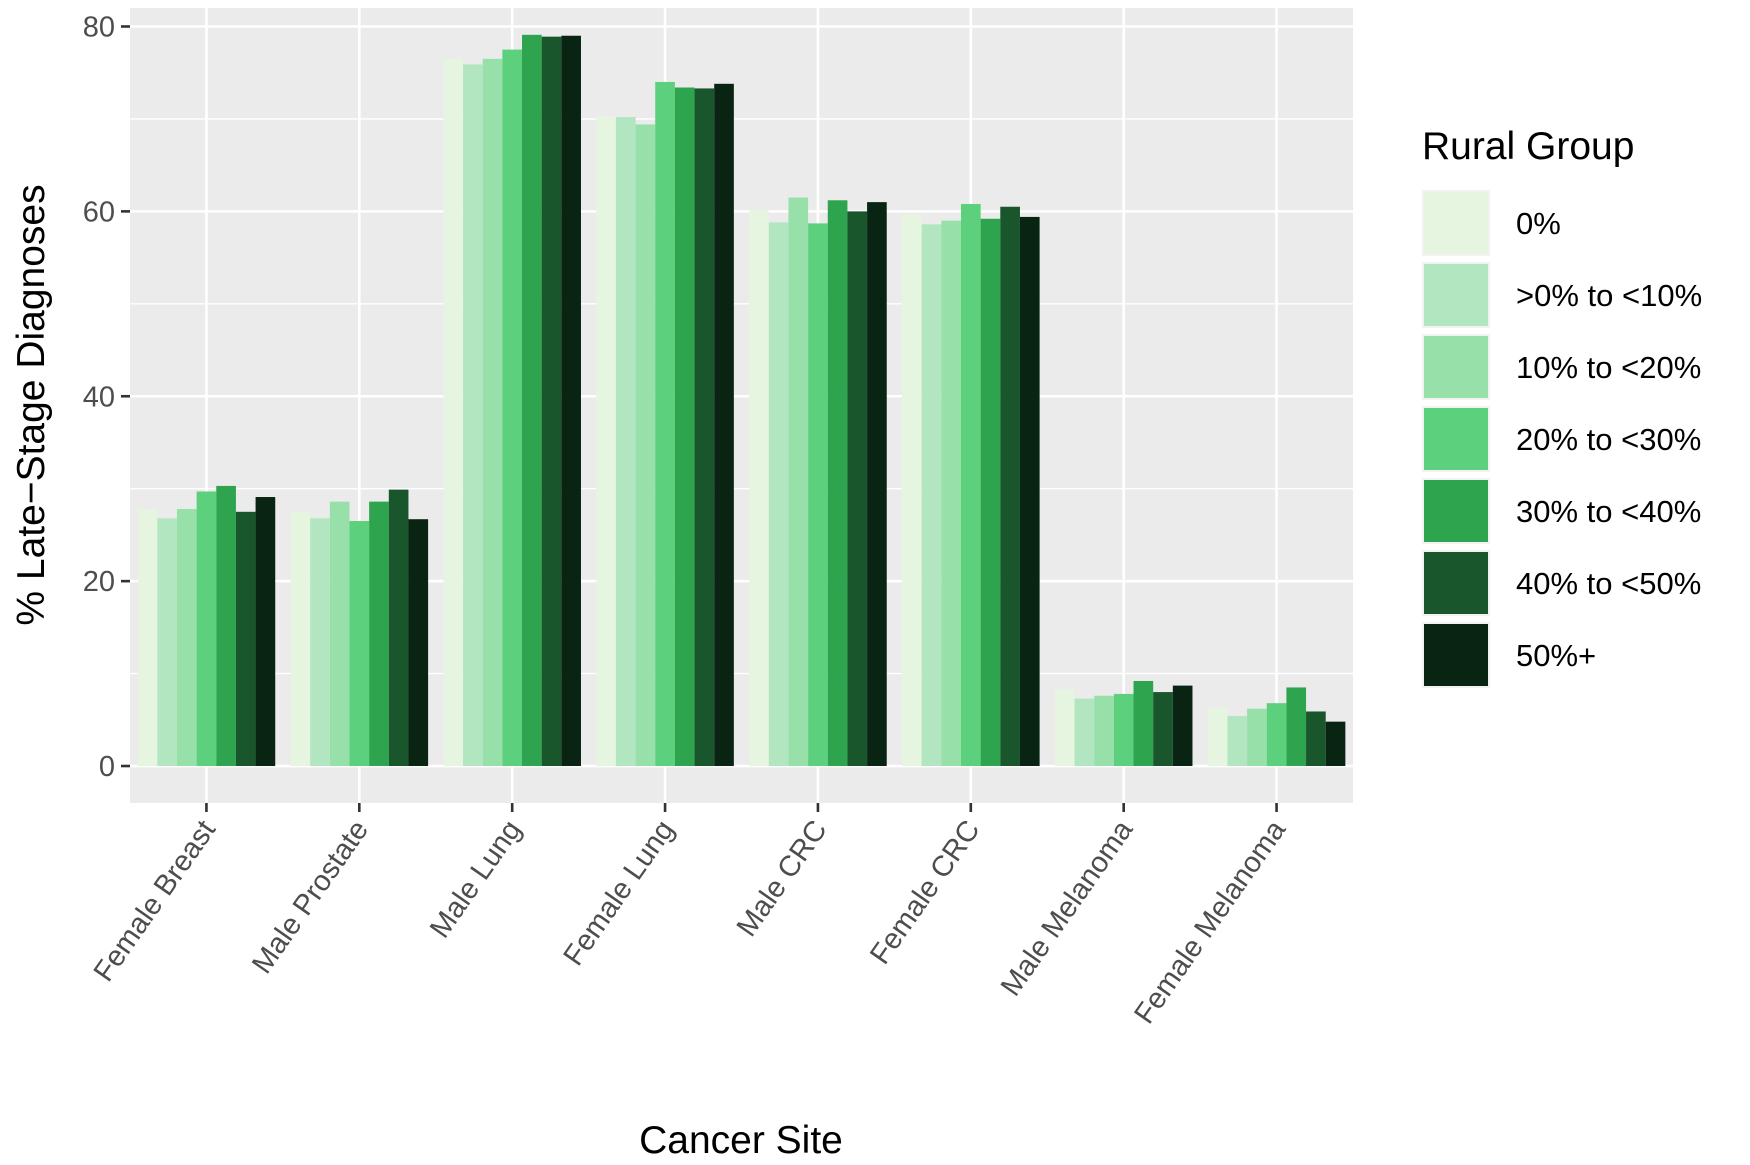  Describe the element at coordinates (782, 879) in the screenshot. I see `x-tick-label: Male CRC` at that location.